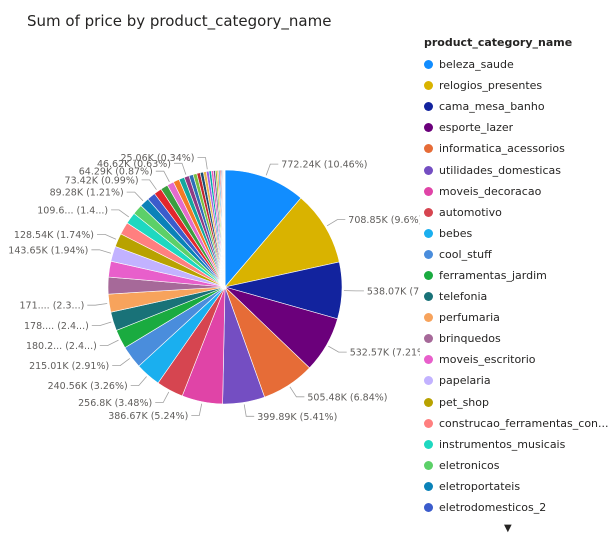 The image size is (615, 555). Describe the element at coordinates (324, 165) in the screenshot. I see `data-label: 772.24K (10.46%)` at that location.